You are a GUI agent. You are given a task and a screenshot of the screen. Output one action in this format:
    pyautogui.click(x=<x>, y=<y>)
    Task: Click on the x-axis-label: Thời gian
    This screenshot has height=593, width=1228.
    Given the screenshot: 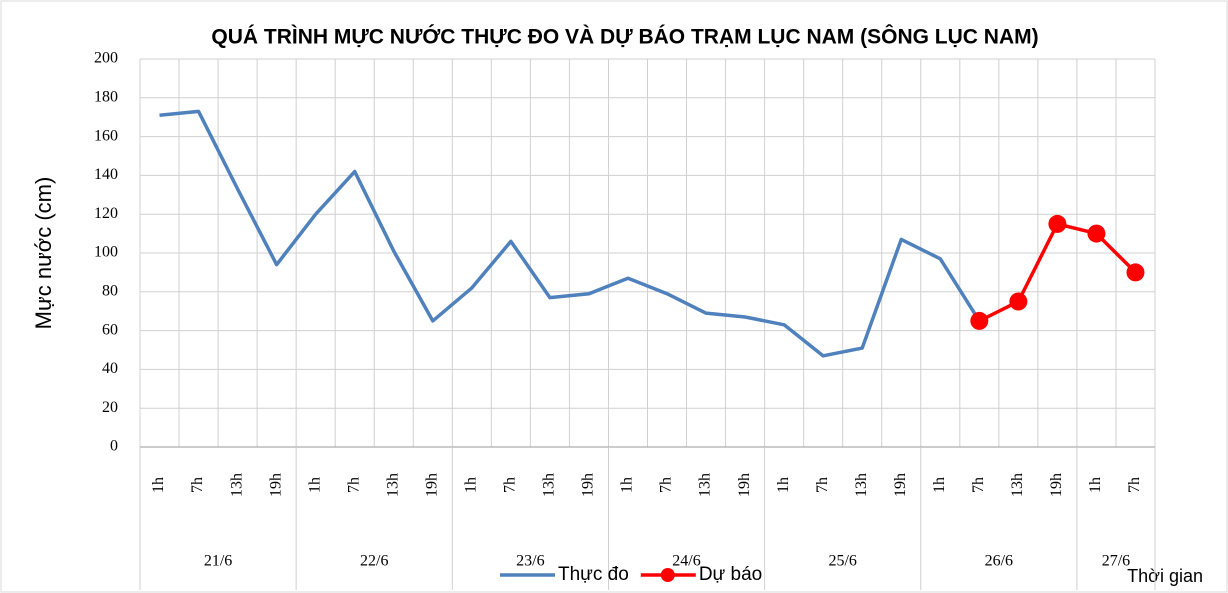 What is the action you would take?
    pyautogui.click(x=1165, y=576)
    